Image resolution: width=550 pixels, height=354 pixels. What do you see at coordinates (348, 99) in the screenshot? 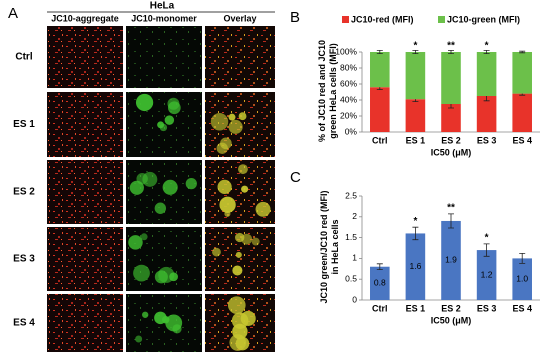
I see `y-tick-label: 40%` at bounding box center [348, 99].